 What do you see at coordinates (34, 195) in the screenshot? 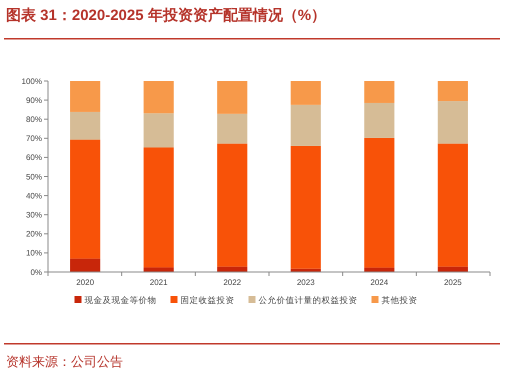
I see `y-tick-label: 40%` at bounding box center [34, 195].